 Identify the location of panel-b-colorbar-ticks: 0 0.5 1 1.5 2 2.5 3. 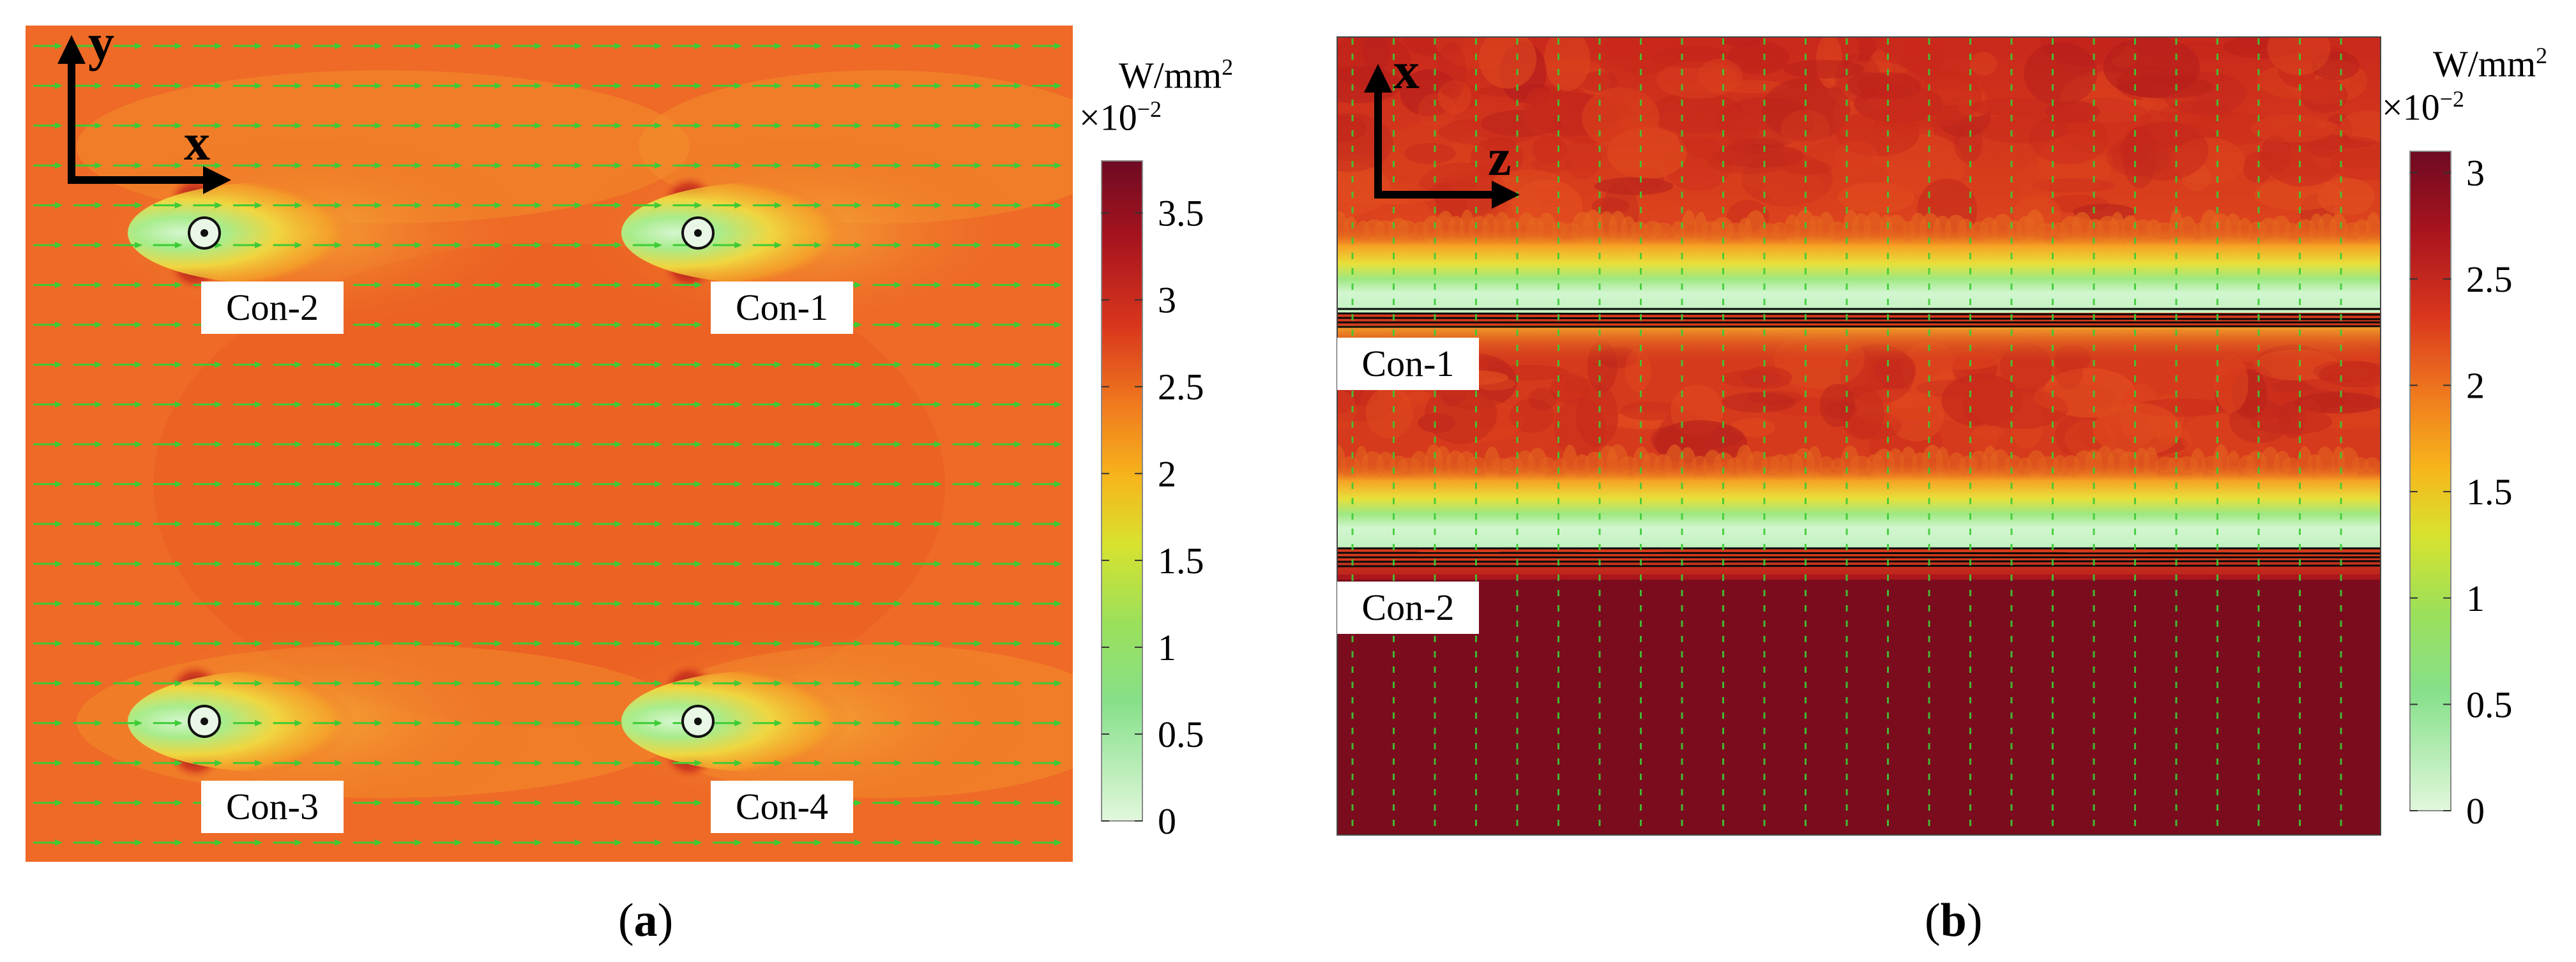
(2462, 492).